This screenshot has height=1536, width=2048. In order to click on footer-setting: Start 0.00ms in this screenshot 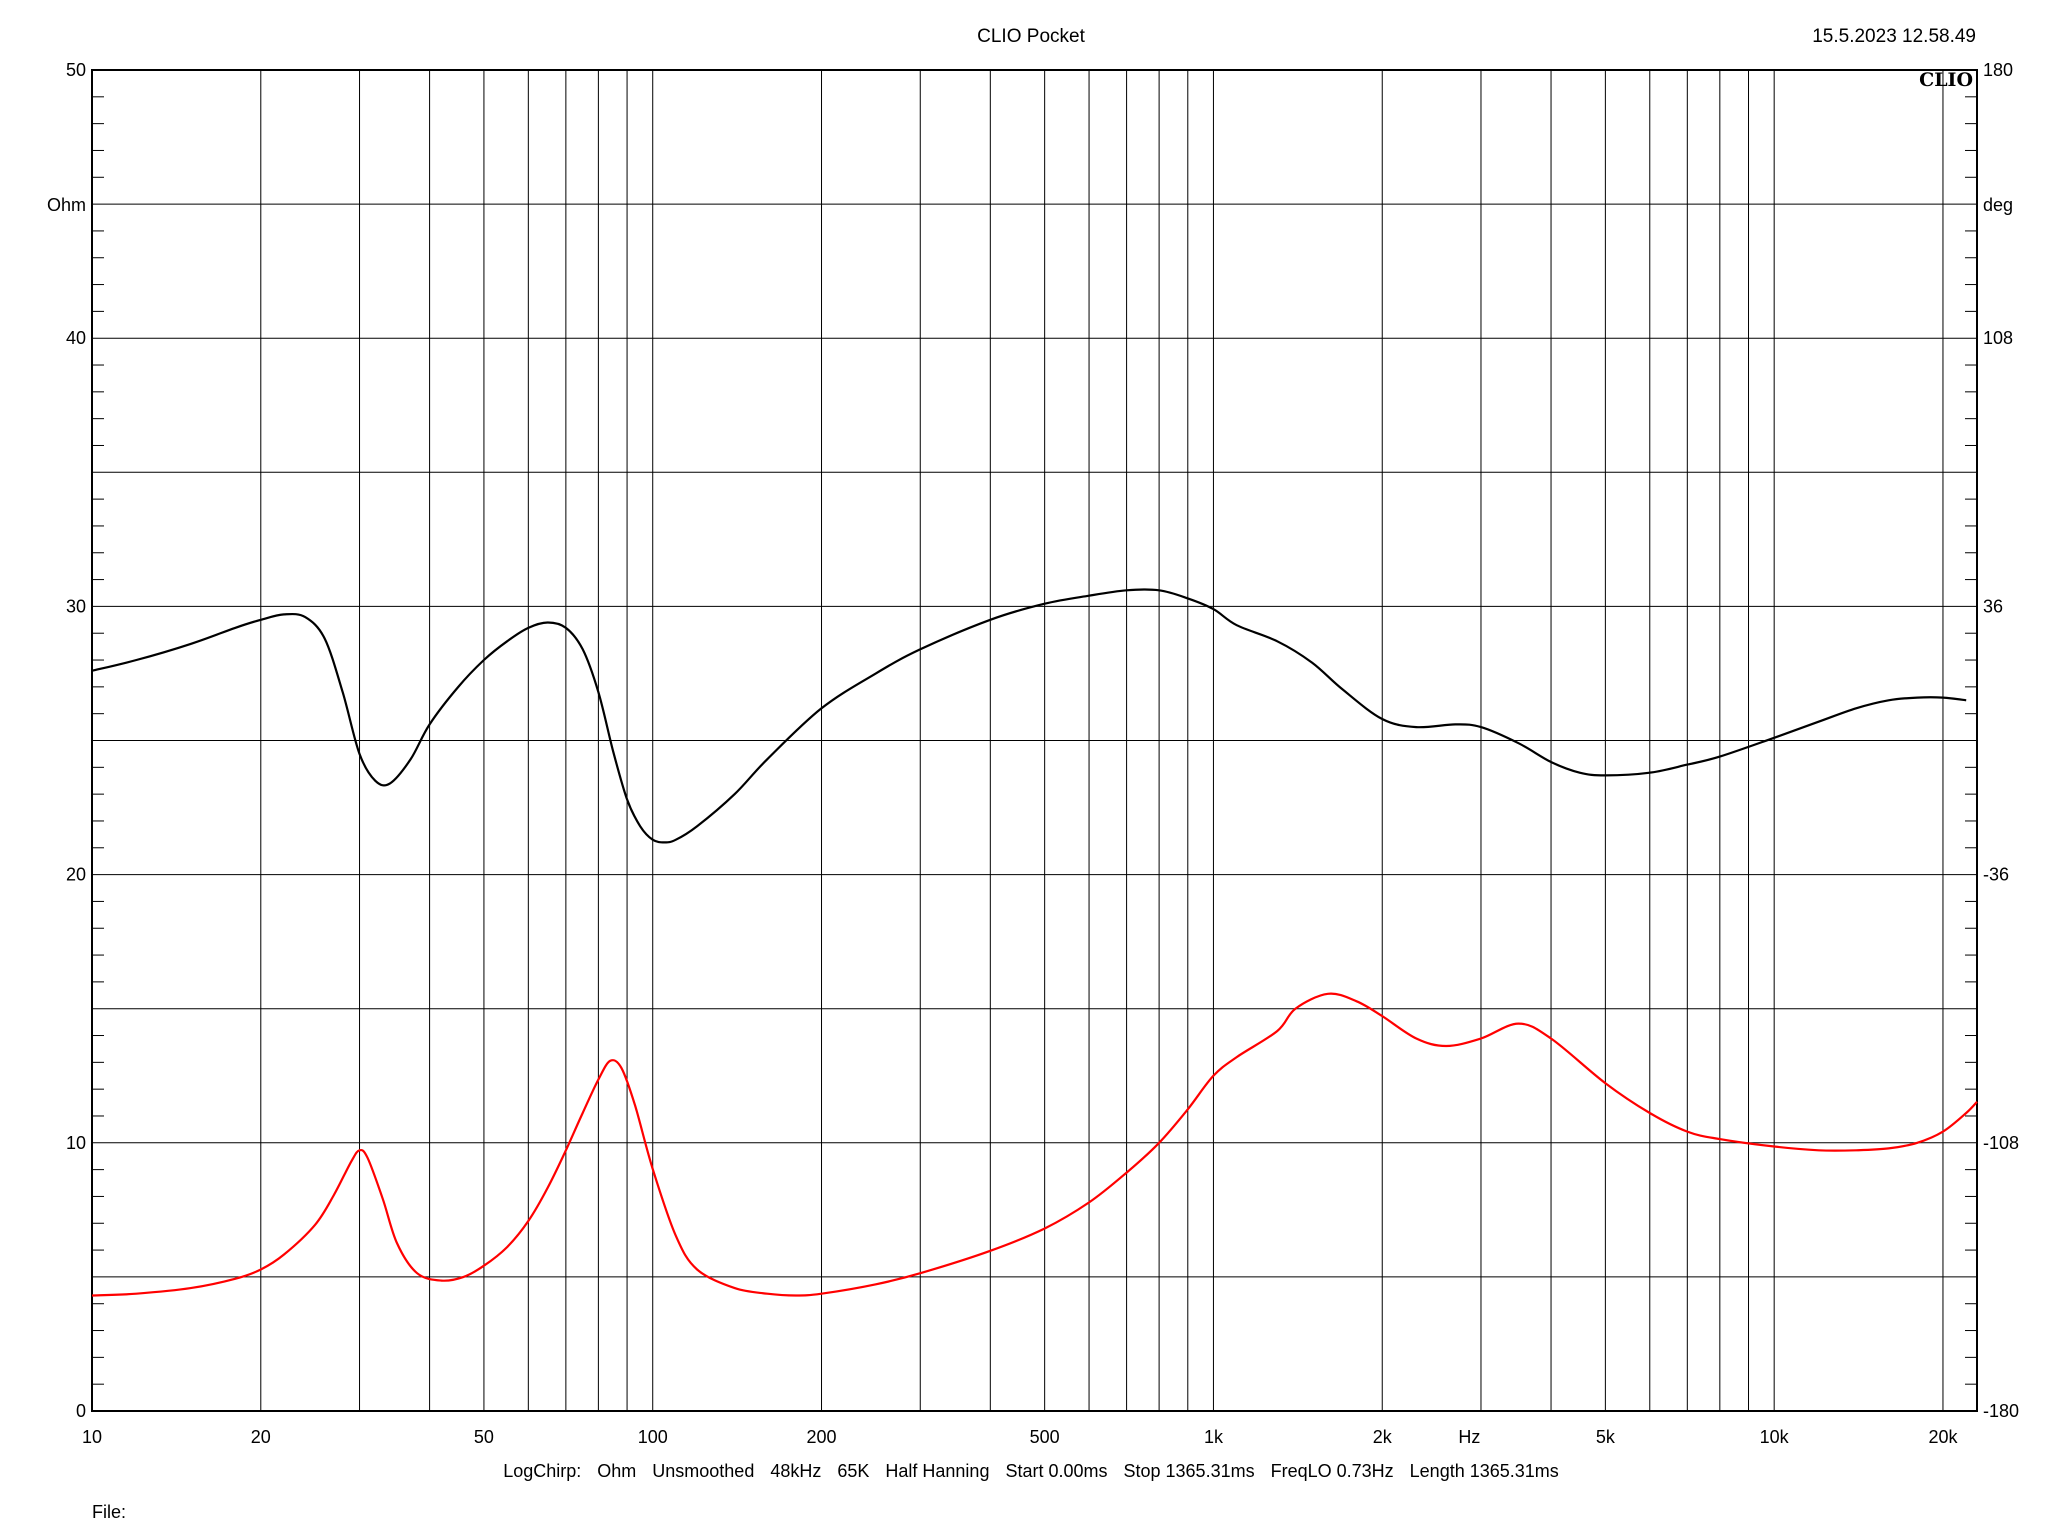, I will do `click(1056, 1471)`.